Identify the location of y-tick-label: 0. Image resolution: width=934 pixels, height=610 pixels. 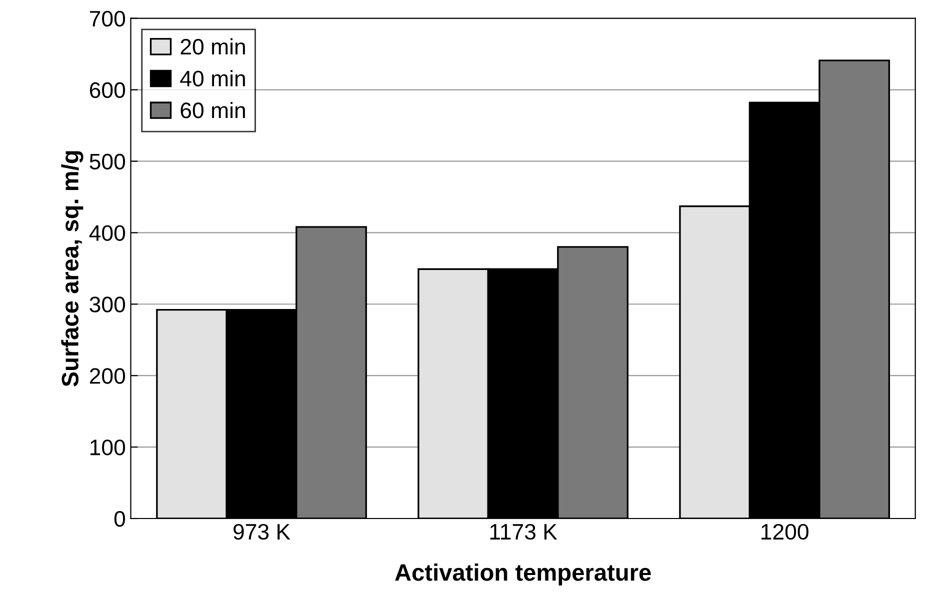
(120, 519).